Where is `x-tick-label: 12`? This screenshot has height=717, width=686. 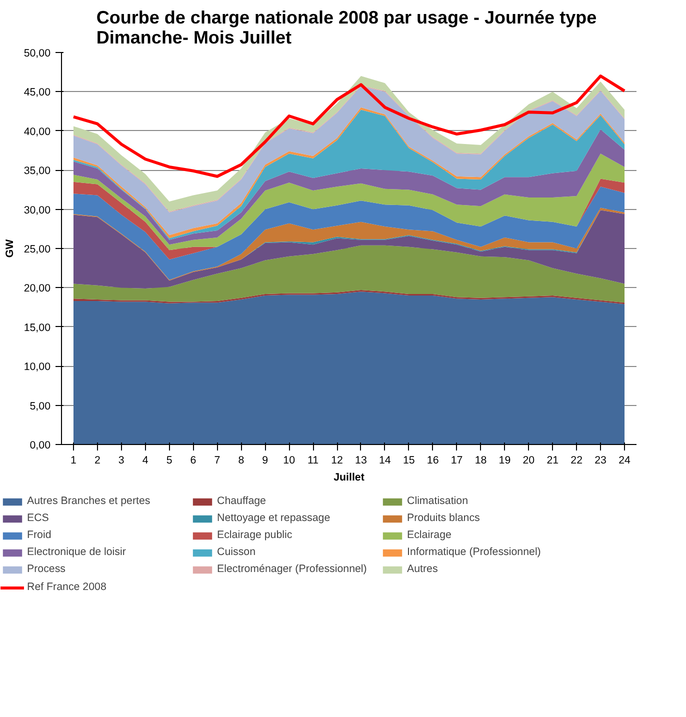 x-tick-label: 12 is located at coordinates (337, 460).